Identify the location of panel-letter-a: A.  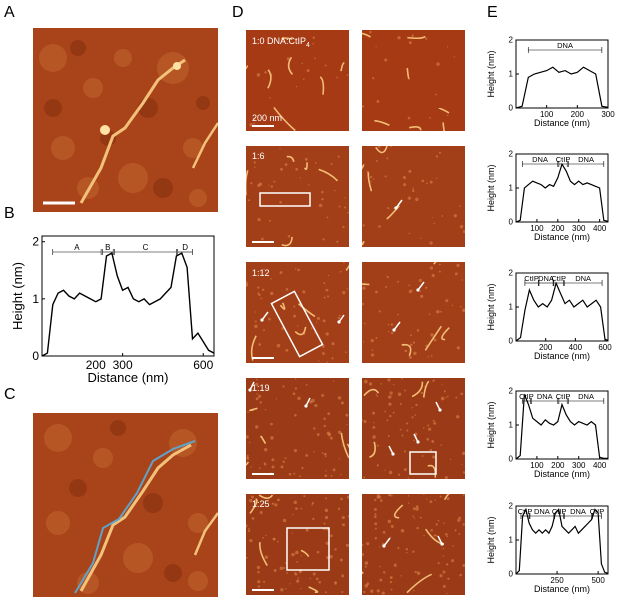
(9, 12).